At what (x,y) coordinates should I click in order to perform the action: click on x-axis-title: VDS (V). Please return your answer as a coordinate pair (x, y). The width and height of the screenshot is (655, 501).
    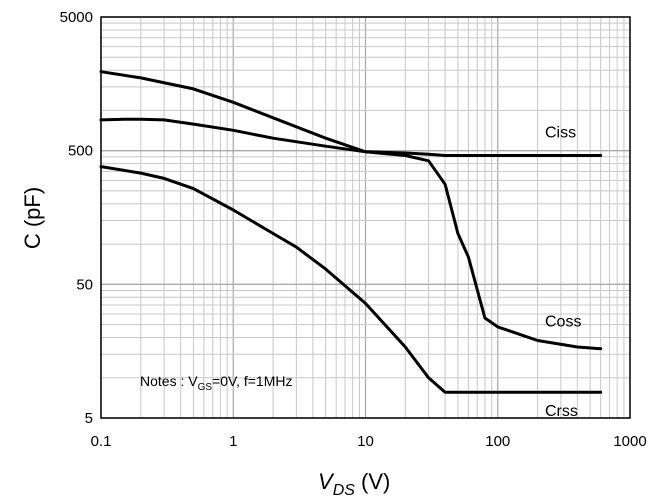
    Looking at the image, I should click on (354, 484).